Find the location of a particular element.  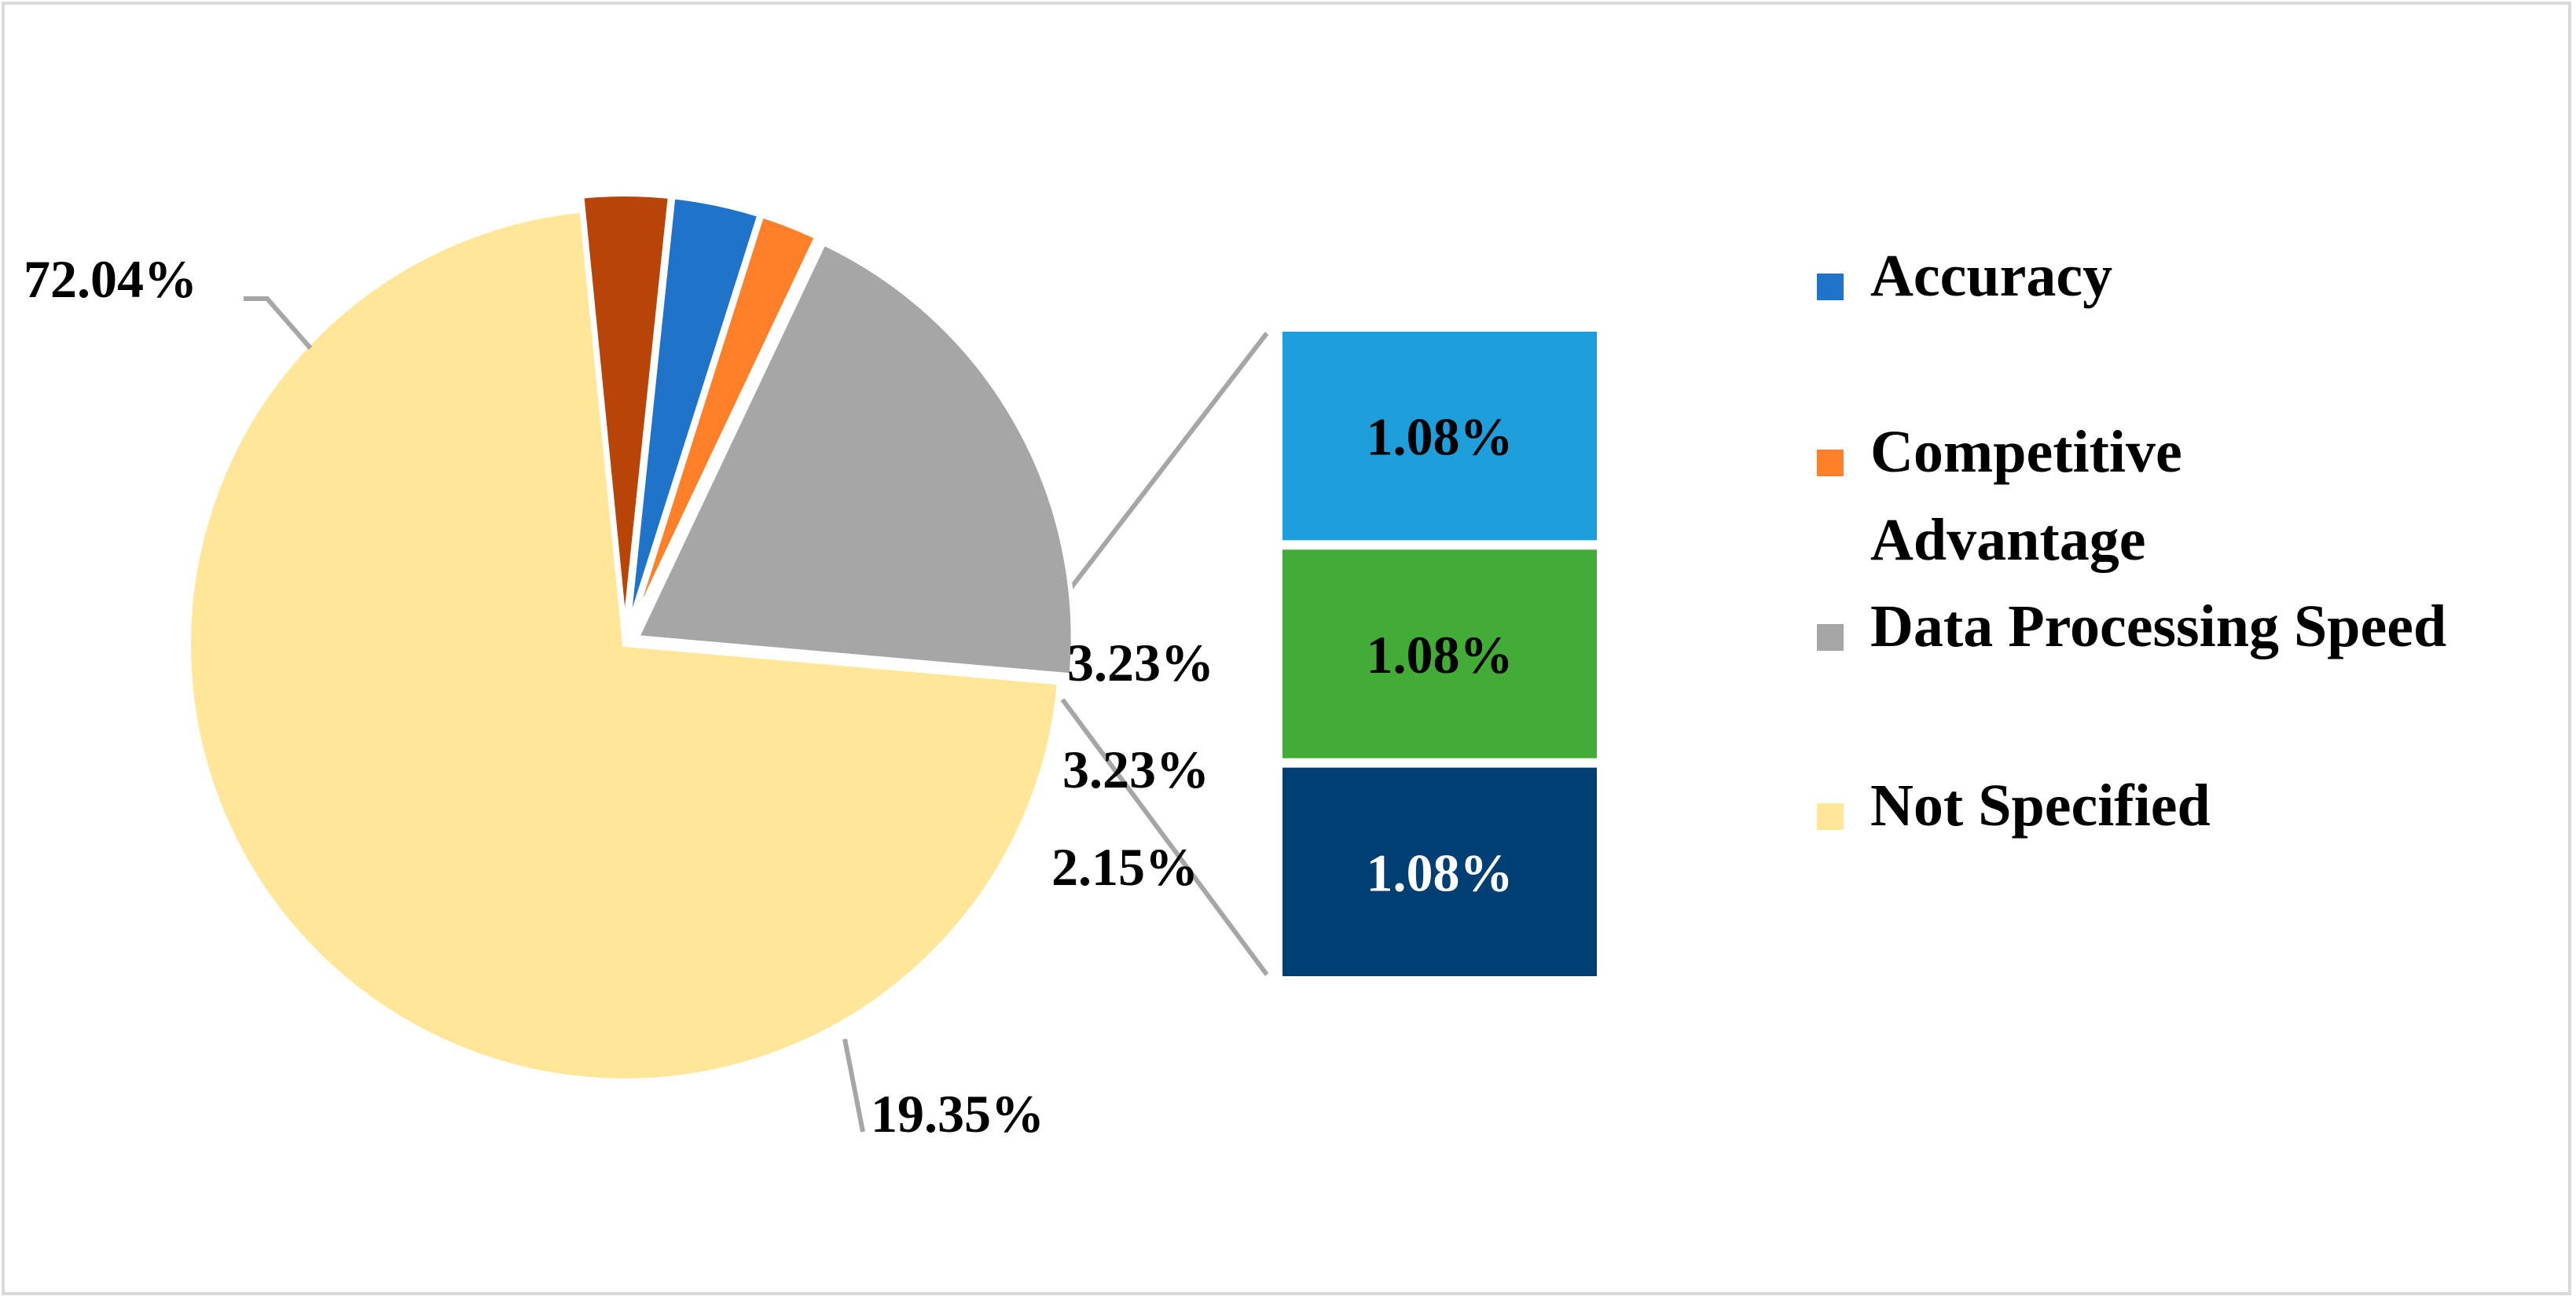

legend-label: Accuracy is located at coordinates (1991, 276).